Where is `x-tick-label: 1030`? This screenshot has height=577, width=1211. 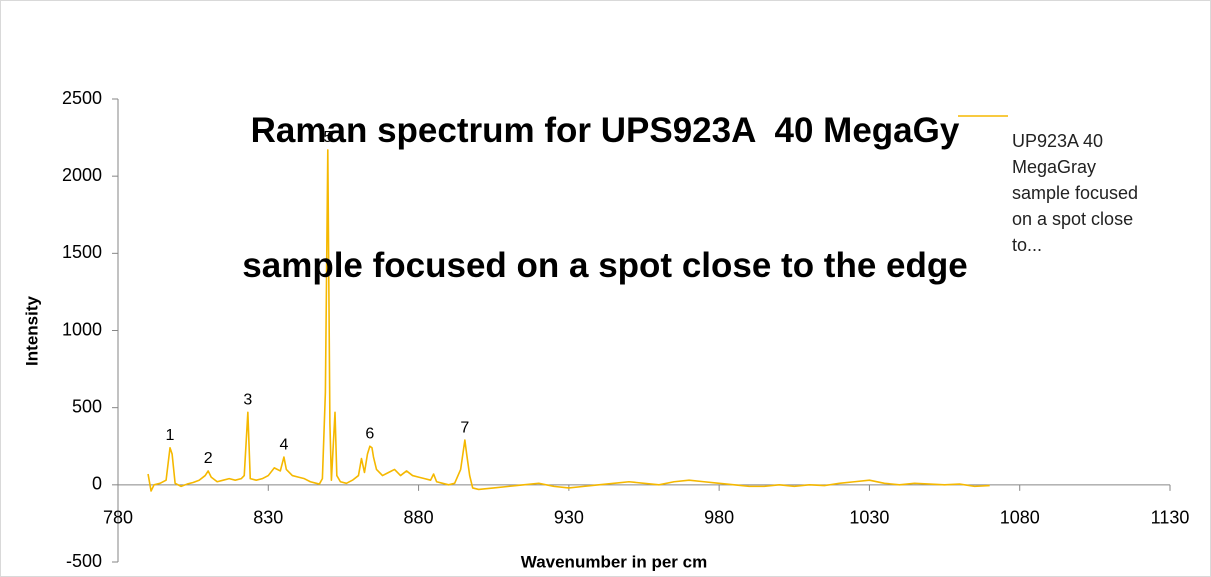
x-tick-label: 1030 is located at coordinates (869, 518).